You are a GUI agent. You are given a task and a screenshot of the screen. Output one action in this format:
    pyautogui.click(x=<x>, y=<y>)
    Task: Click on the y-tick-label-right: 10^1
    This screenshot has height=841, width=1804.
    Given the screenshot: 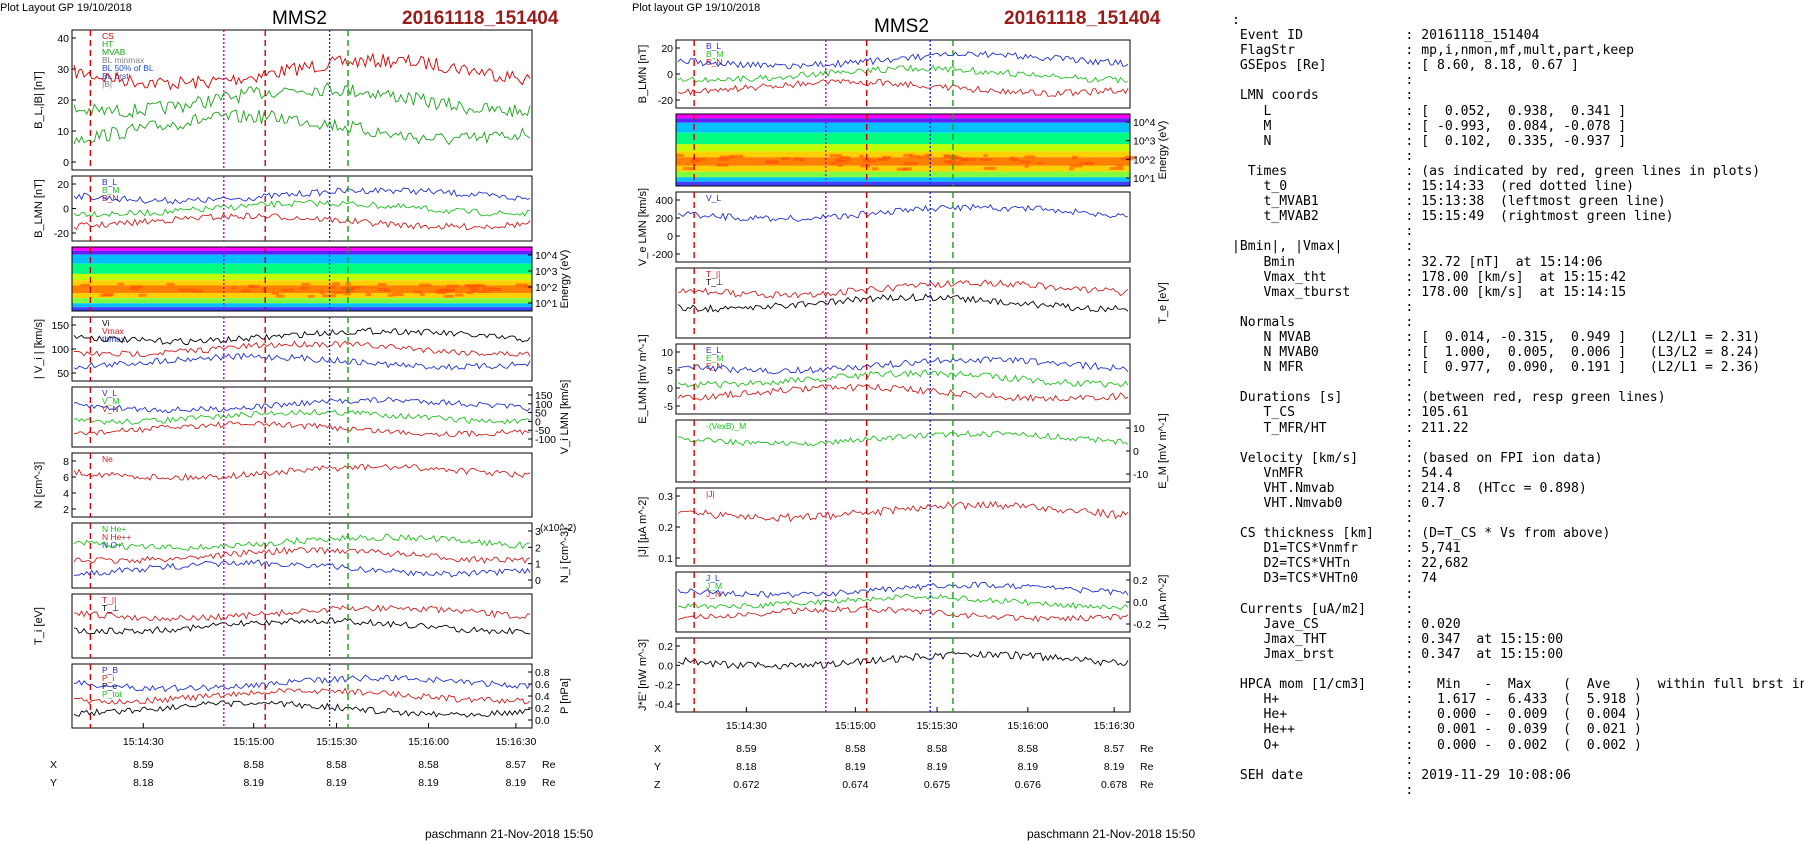 What is the action you would take?
    pyautogui.click(x=1144, y=179)
    